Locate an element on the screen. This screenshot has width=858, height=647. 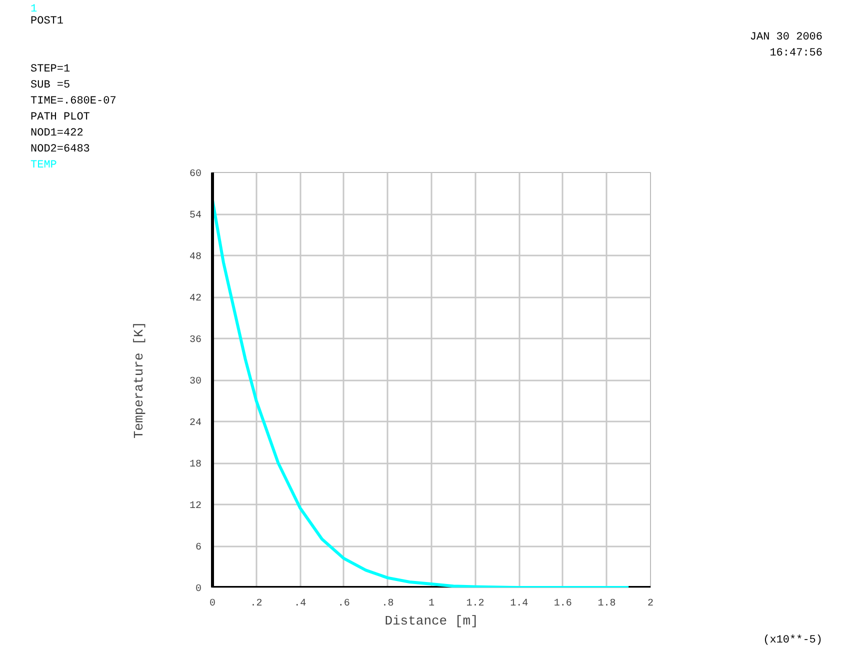
y-tick-label: 12 is located at coordinates (196, 506).